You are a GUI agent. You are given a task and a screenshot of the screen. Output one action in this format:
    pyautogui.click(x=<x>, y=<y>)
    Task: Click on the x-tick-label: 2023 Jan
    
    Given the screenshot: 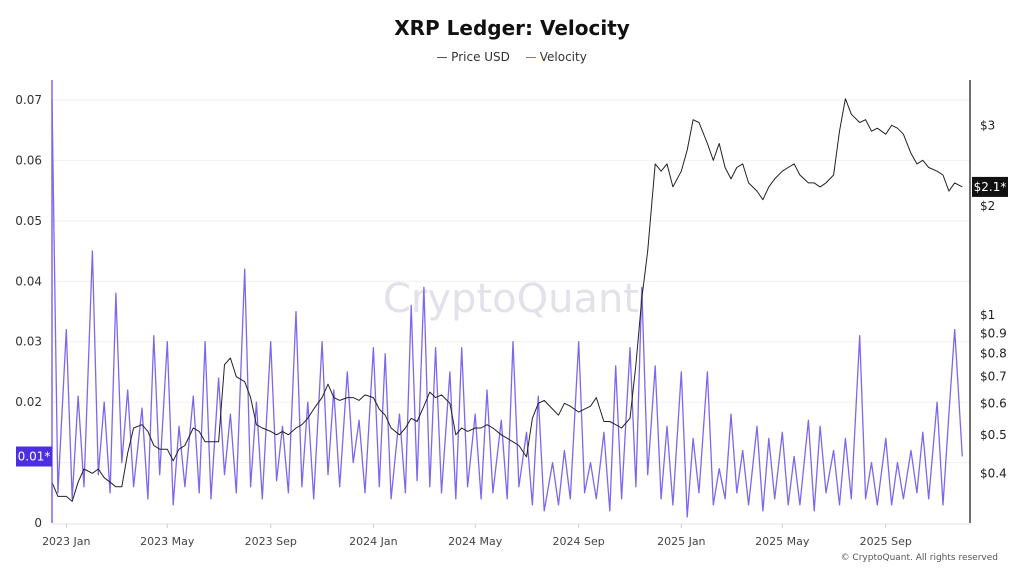 What is the action you would take?
    pyautogui.click(x=66, y=541)
    